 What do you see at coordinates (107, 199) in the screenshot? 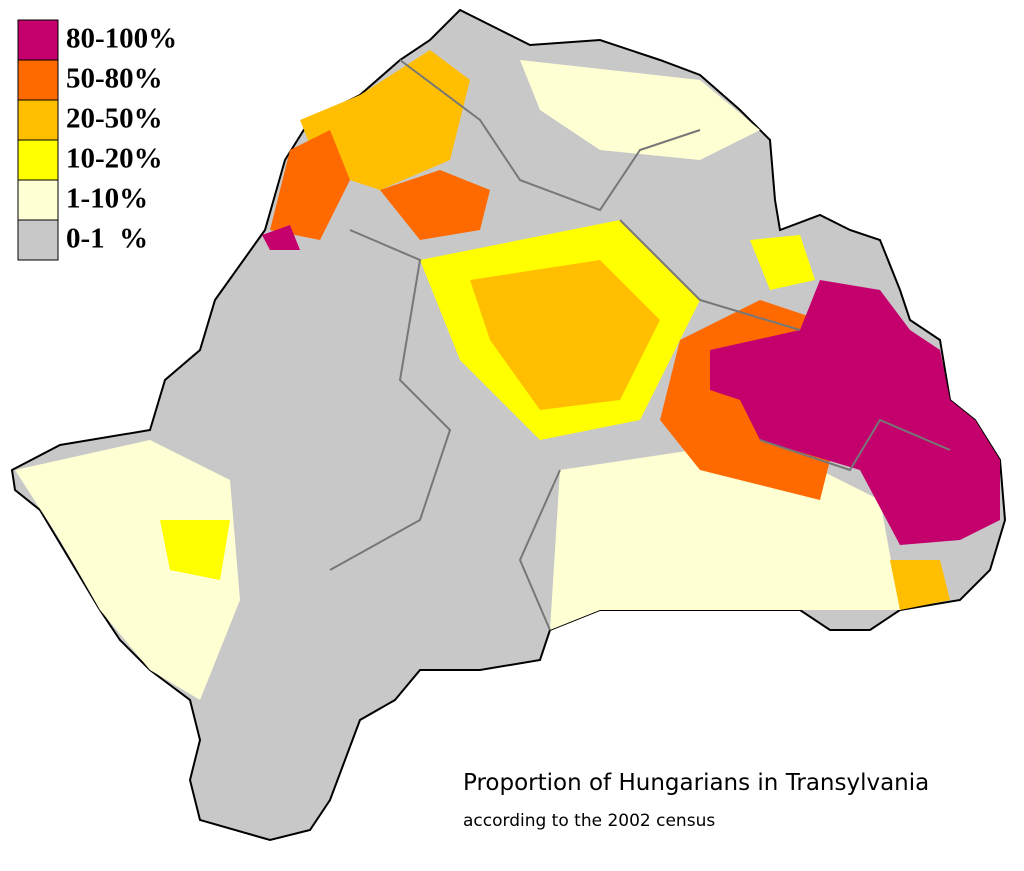
I see `legend-label: 1-10%` at bounding box center [107, 199].